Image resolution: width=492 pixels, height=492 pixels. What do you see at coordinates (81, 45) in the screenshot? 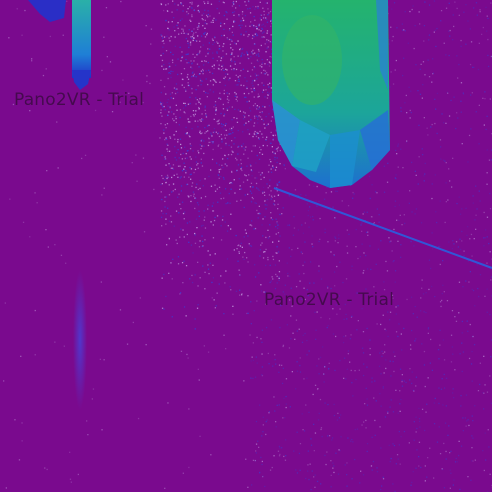
I see `left-streak` at bounding box center [81, 45].